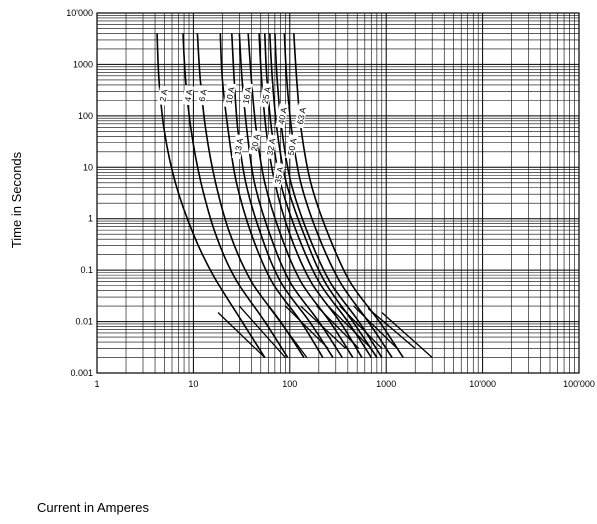 The height and width of the screenshot is (524, 597). Describe the element at coordinates (266, 95) in the screenshot. I see `curve-label: 25 A` at that location.